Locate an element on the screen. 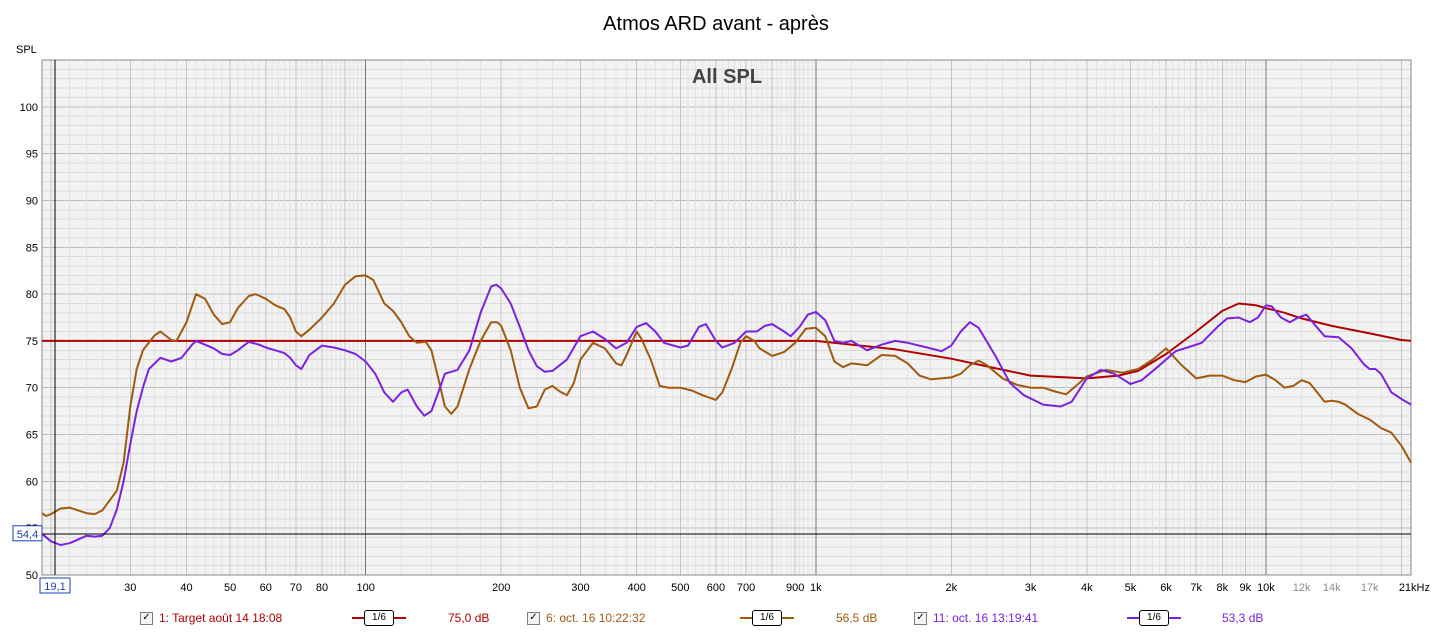 The image size is (1433, 632). x-tick-label: 6k is located at coordinates (1166, 588).